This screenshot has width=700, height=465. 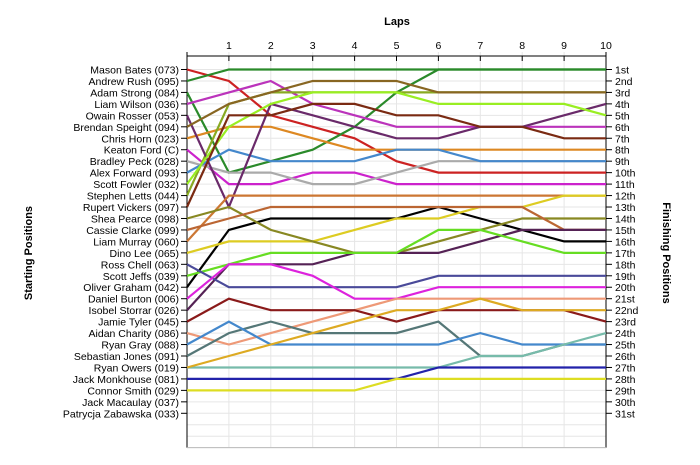 What do you see at coordinates (625, 368) in the screenshot?
I see `finishing-label: 27th` at bounding box center [625, 368].